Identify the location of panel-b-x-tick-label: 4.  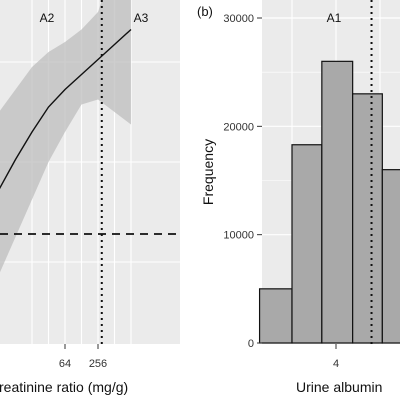
(336, 364).